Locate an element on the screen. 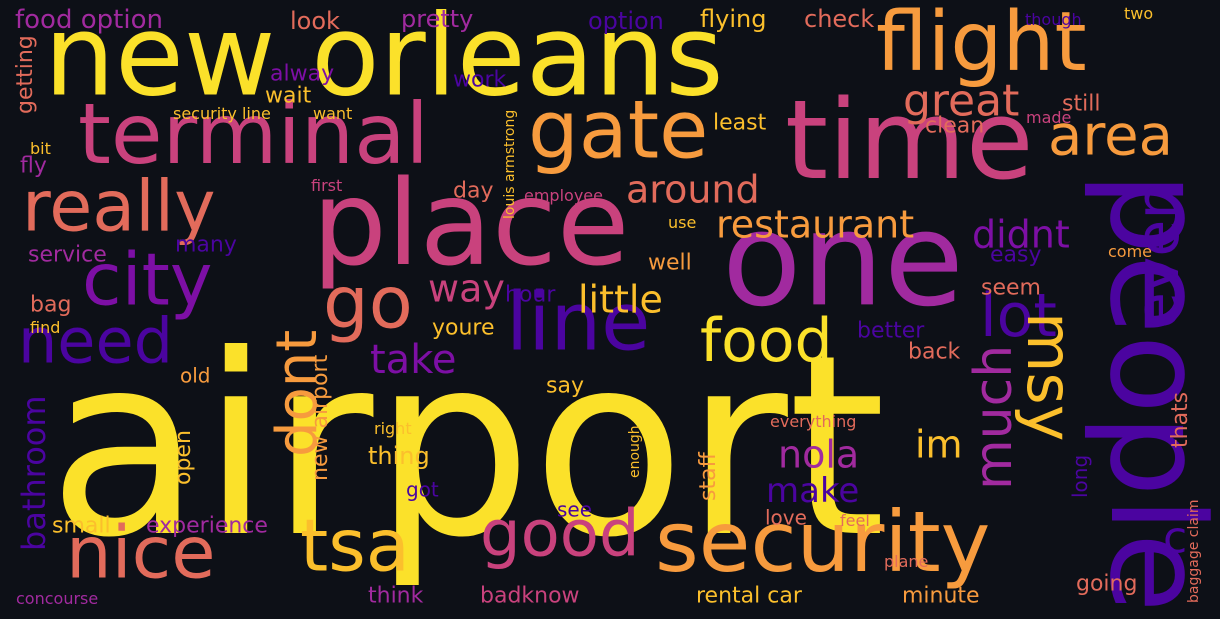 The height and width of the screenshot is (619, 1220). word-little: little is located at coordinates (620, 299).